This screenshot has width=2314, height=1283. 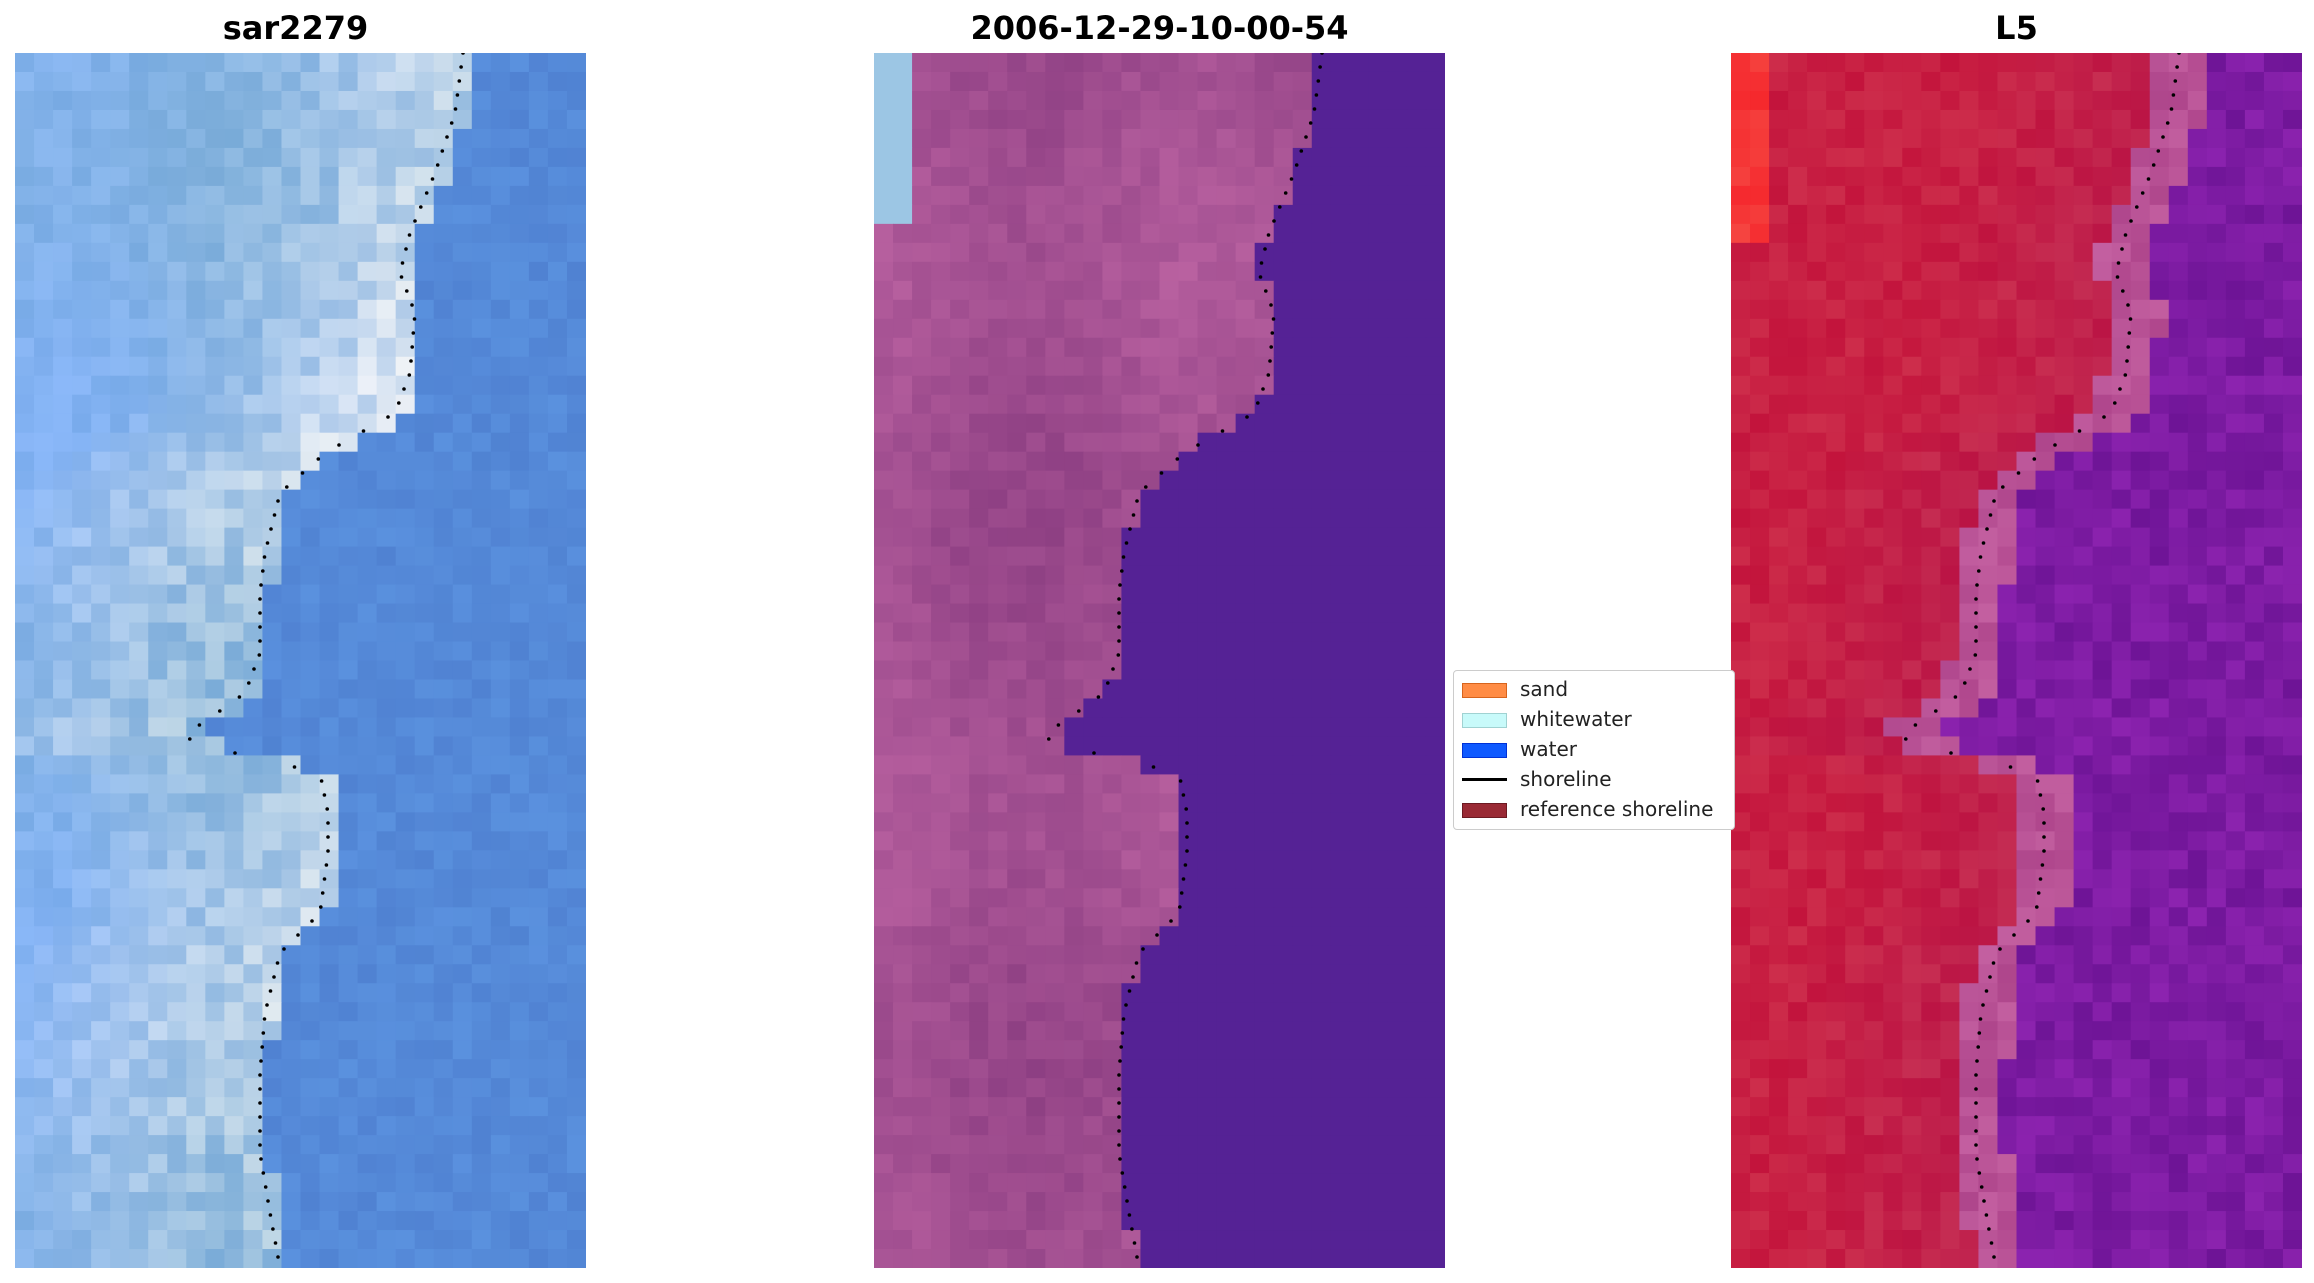 What do you see at coordinates (1548, 749) in the screenshot?
I see `legend-label-water: water` at bounding box center [1548, 749].